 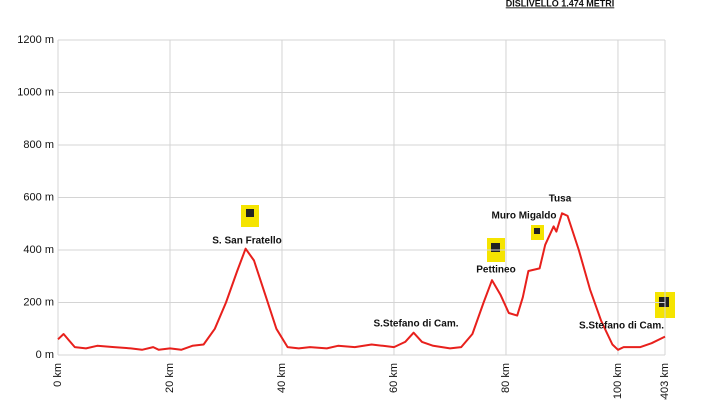 What do you see at coordinates (394, 378) in the screenshot?
I see `x-tick-label: 60 km` at bounding box center [394, 378].